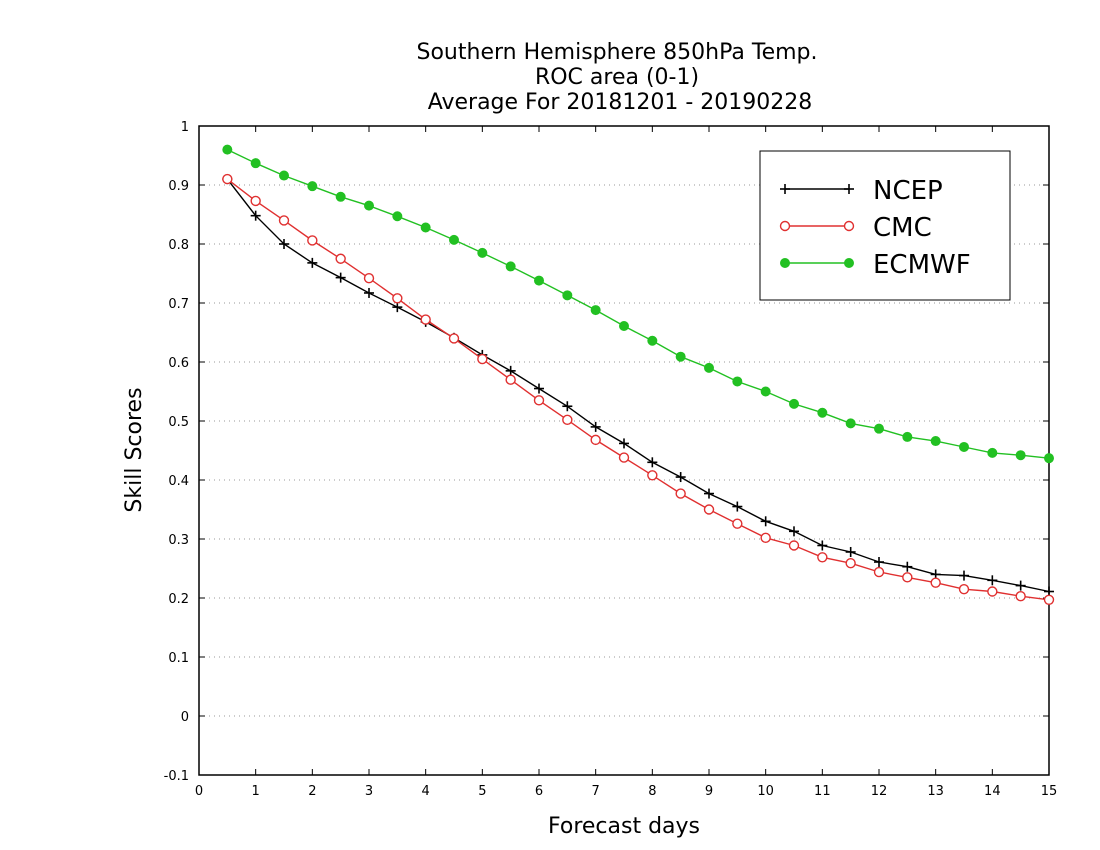 This screenshot has height=850, width=1100. I want to click on legend: NCEP CMC ECMWF, so click(885, 225).